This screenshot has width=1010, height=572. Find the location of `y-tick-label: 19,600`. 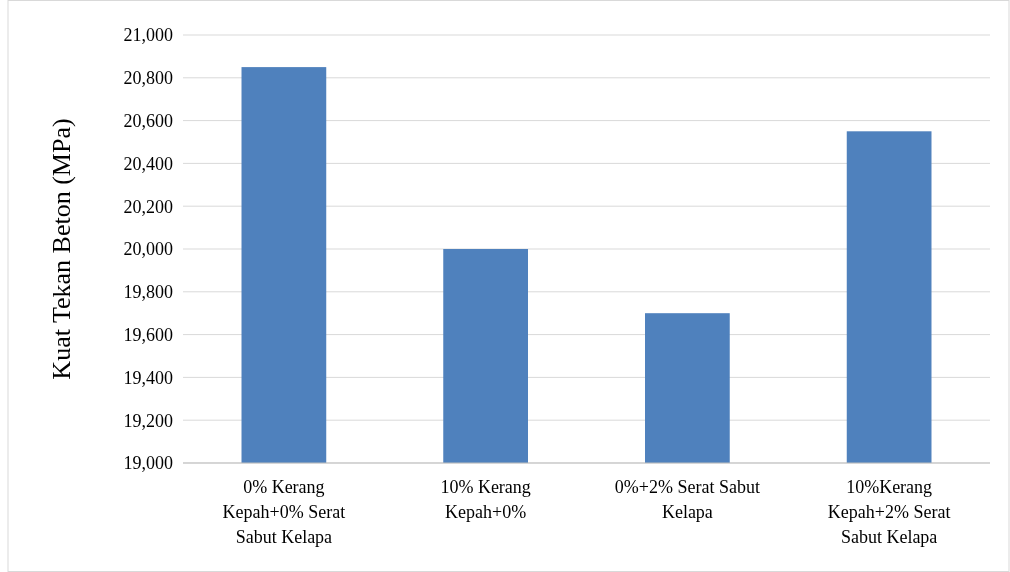

y-tick-label: 19,600 is located at coordinates (148, 334).